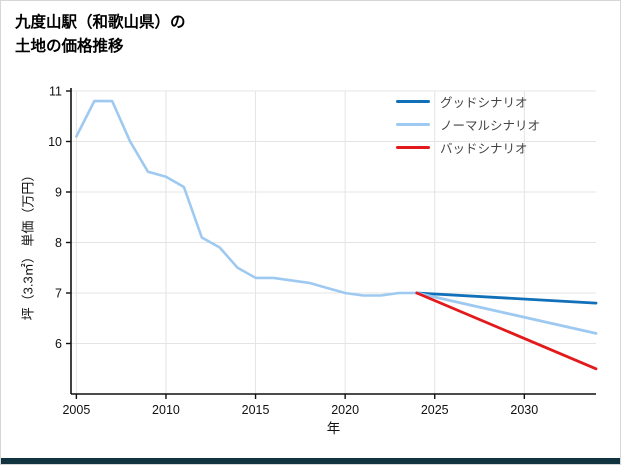  What do you see at coordinates (333, 428) in the screenshot?
I see `x-axis-label: 年` at bounding box center [333, 428].